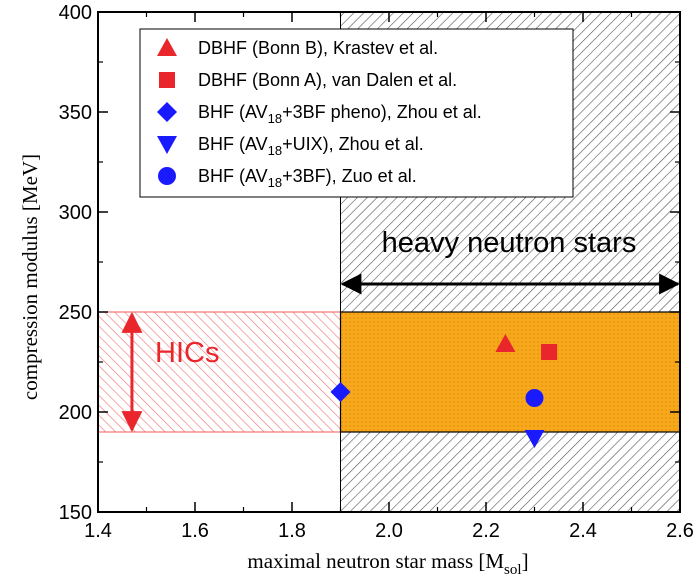 The width and height of the screenshot is (696, 582). What do you see at coordinates (75, 313) in the screenshot?
I see `y-tick-label: 250` at bounding box center [75, 313].